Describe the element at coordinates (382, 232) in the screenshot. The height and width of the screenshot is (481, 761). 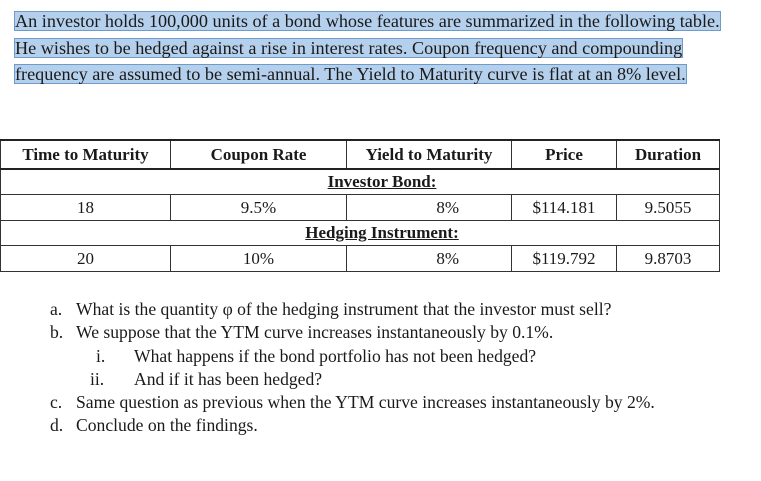
I see `section-title-hedging-instrument: Hedging Instrument:` at that location.